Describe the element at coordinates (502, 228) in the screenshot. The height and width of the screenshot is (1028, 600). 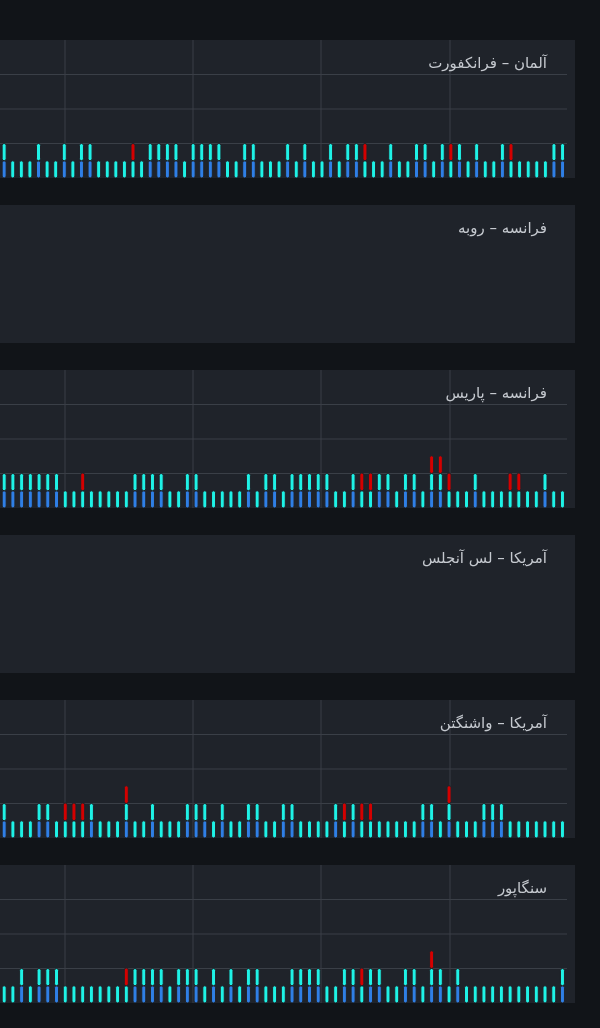
I see `text: فرانسه – روبه` at that location.